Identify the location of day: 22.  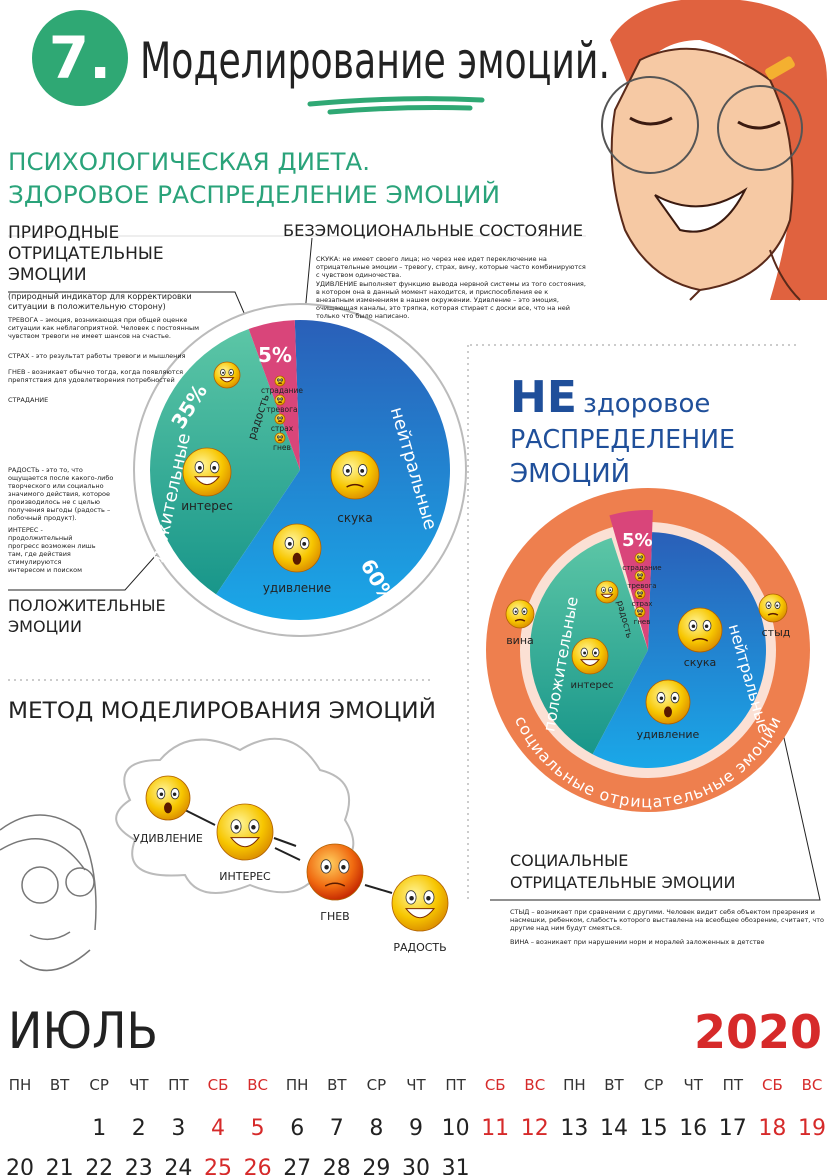
(99, 1165).